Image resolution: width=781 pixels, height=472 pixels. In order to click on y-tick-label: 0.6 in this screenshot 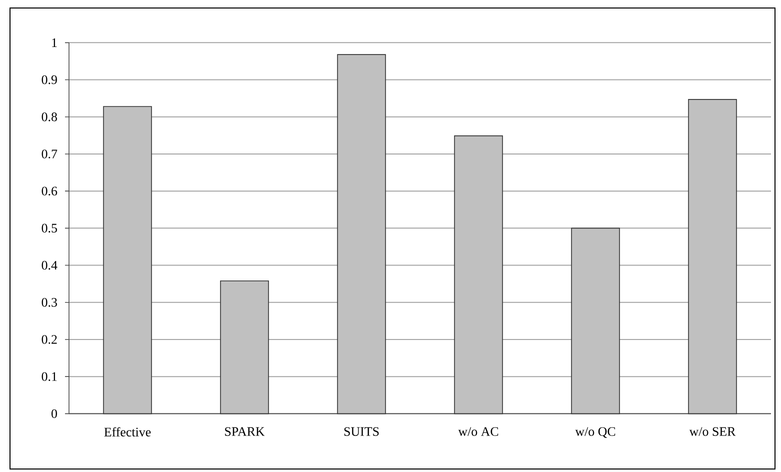, I will do `click(50, 191)`.